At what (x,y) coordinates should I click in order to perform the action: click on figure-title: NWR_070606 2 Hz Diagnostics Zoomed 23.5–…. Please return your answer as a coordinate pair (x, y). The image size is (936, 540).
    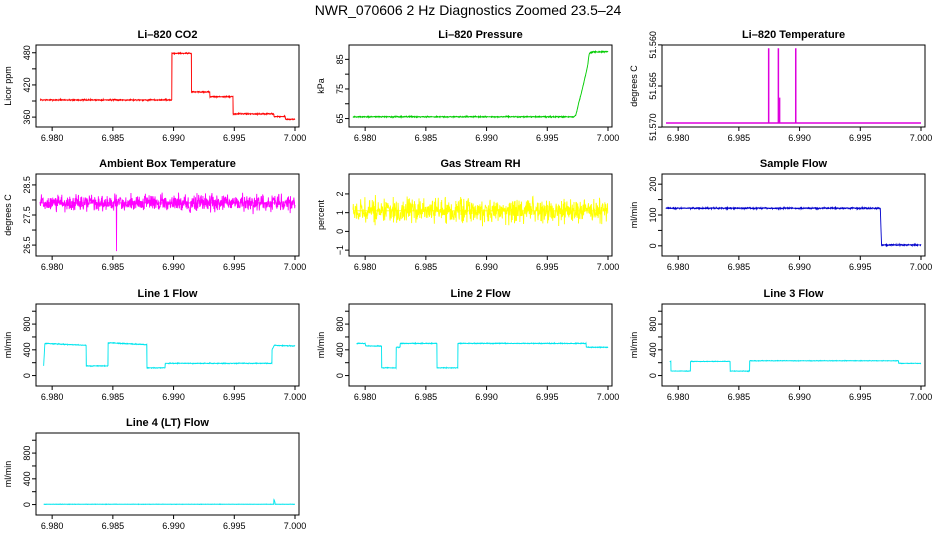
    Looking at the image, I should click on (468, 10).